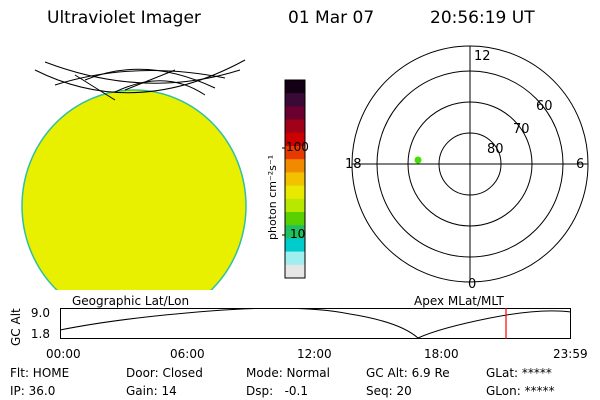 The image size is (600, 400). I want to click on ring-label-60: 60, so click(544, 106).